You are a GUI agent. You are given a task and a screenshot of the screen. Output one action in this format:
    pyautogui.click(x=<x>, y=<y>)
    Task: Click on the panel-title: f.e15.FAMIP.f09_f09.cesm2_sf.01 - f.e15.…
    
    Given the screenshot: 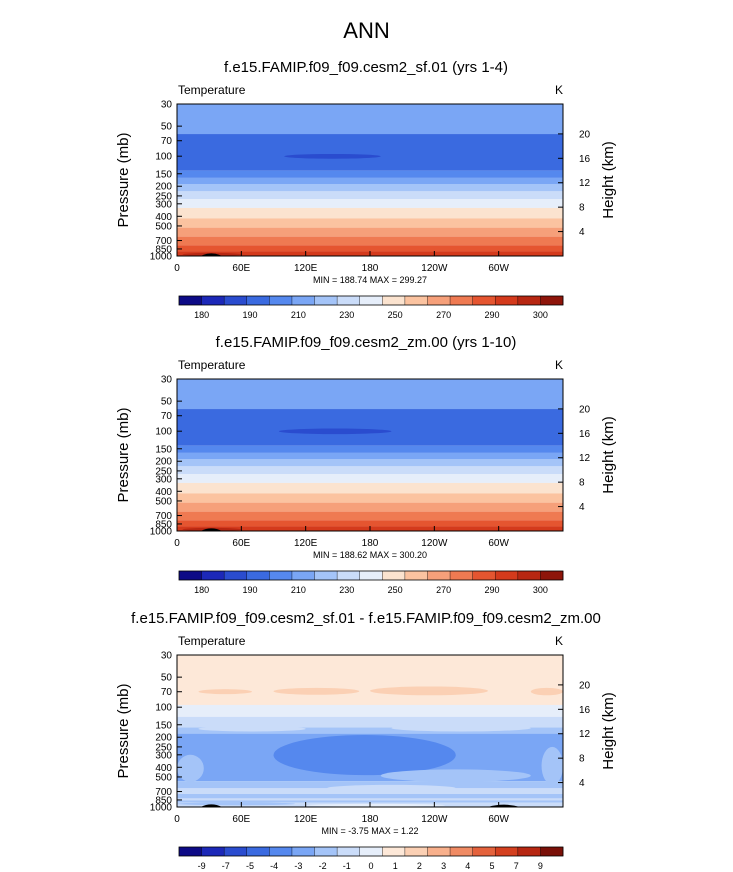 What is the action you would take?
    pyautogui.click(x=366, y=618)
    